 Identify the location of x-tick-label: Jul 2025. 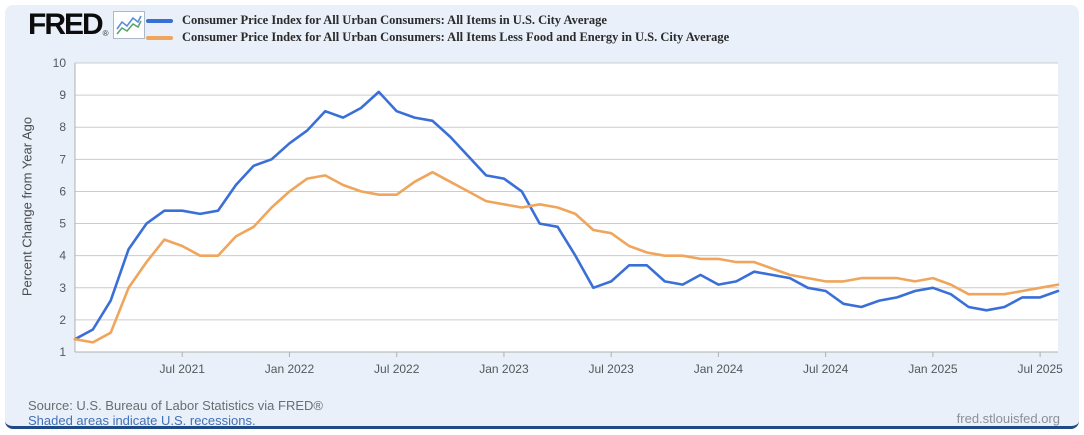
(1040, 369).